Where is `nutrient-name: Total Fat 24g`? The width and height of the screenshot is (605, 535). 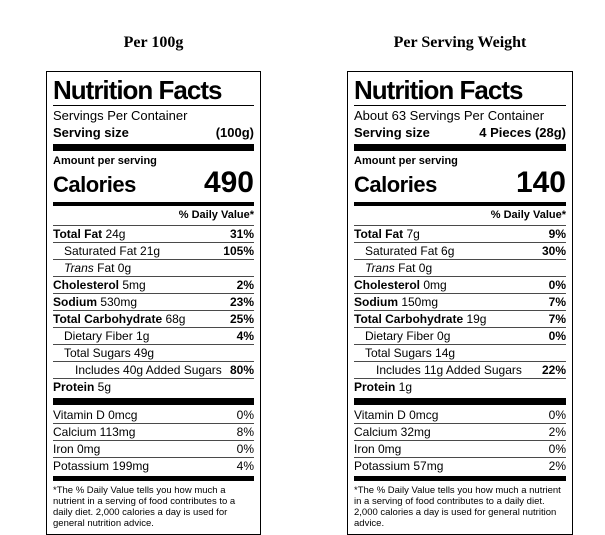 nutrient-name: Total Fat 24g is located at coordinates (89, 234).